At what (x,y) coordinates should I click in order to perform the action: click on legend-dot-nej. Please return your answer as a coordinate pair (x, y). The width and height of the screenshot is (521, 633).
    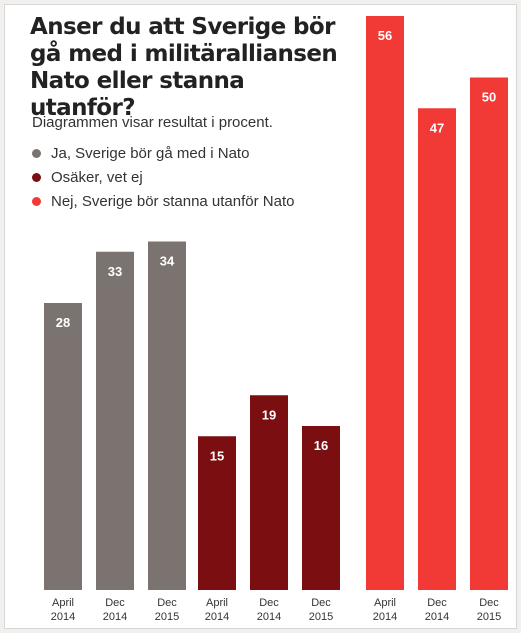
    Looking at the image, I should click on (36, 201).